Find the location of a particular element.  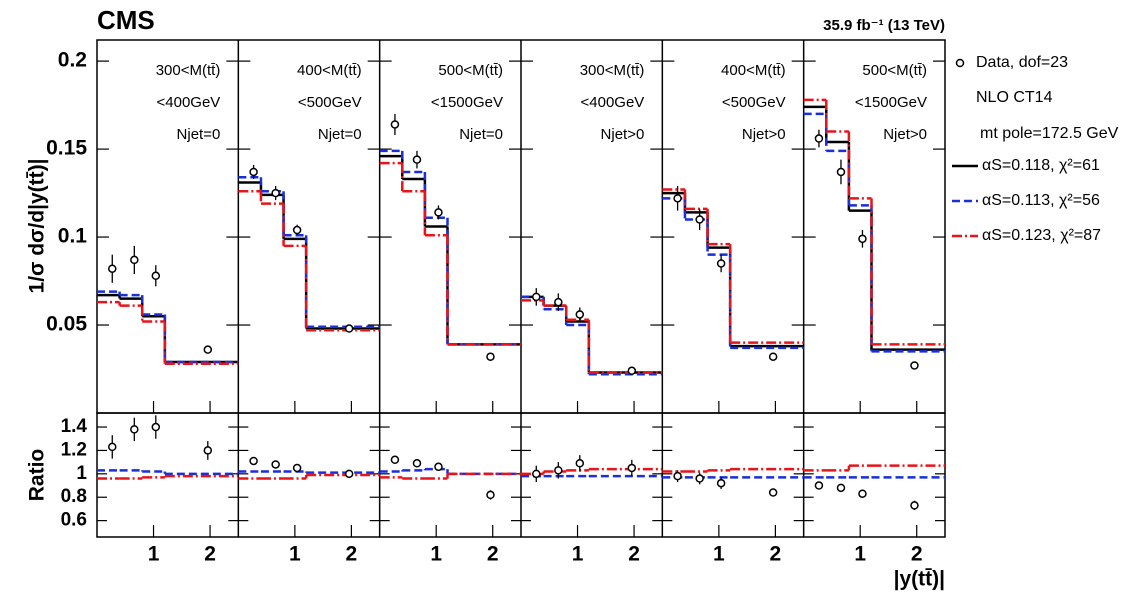

legend-label: αS=0.118, χ²=61 is located at coordinates (1041, 165).